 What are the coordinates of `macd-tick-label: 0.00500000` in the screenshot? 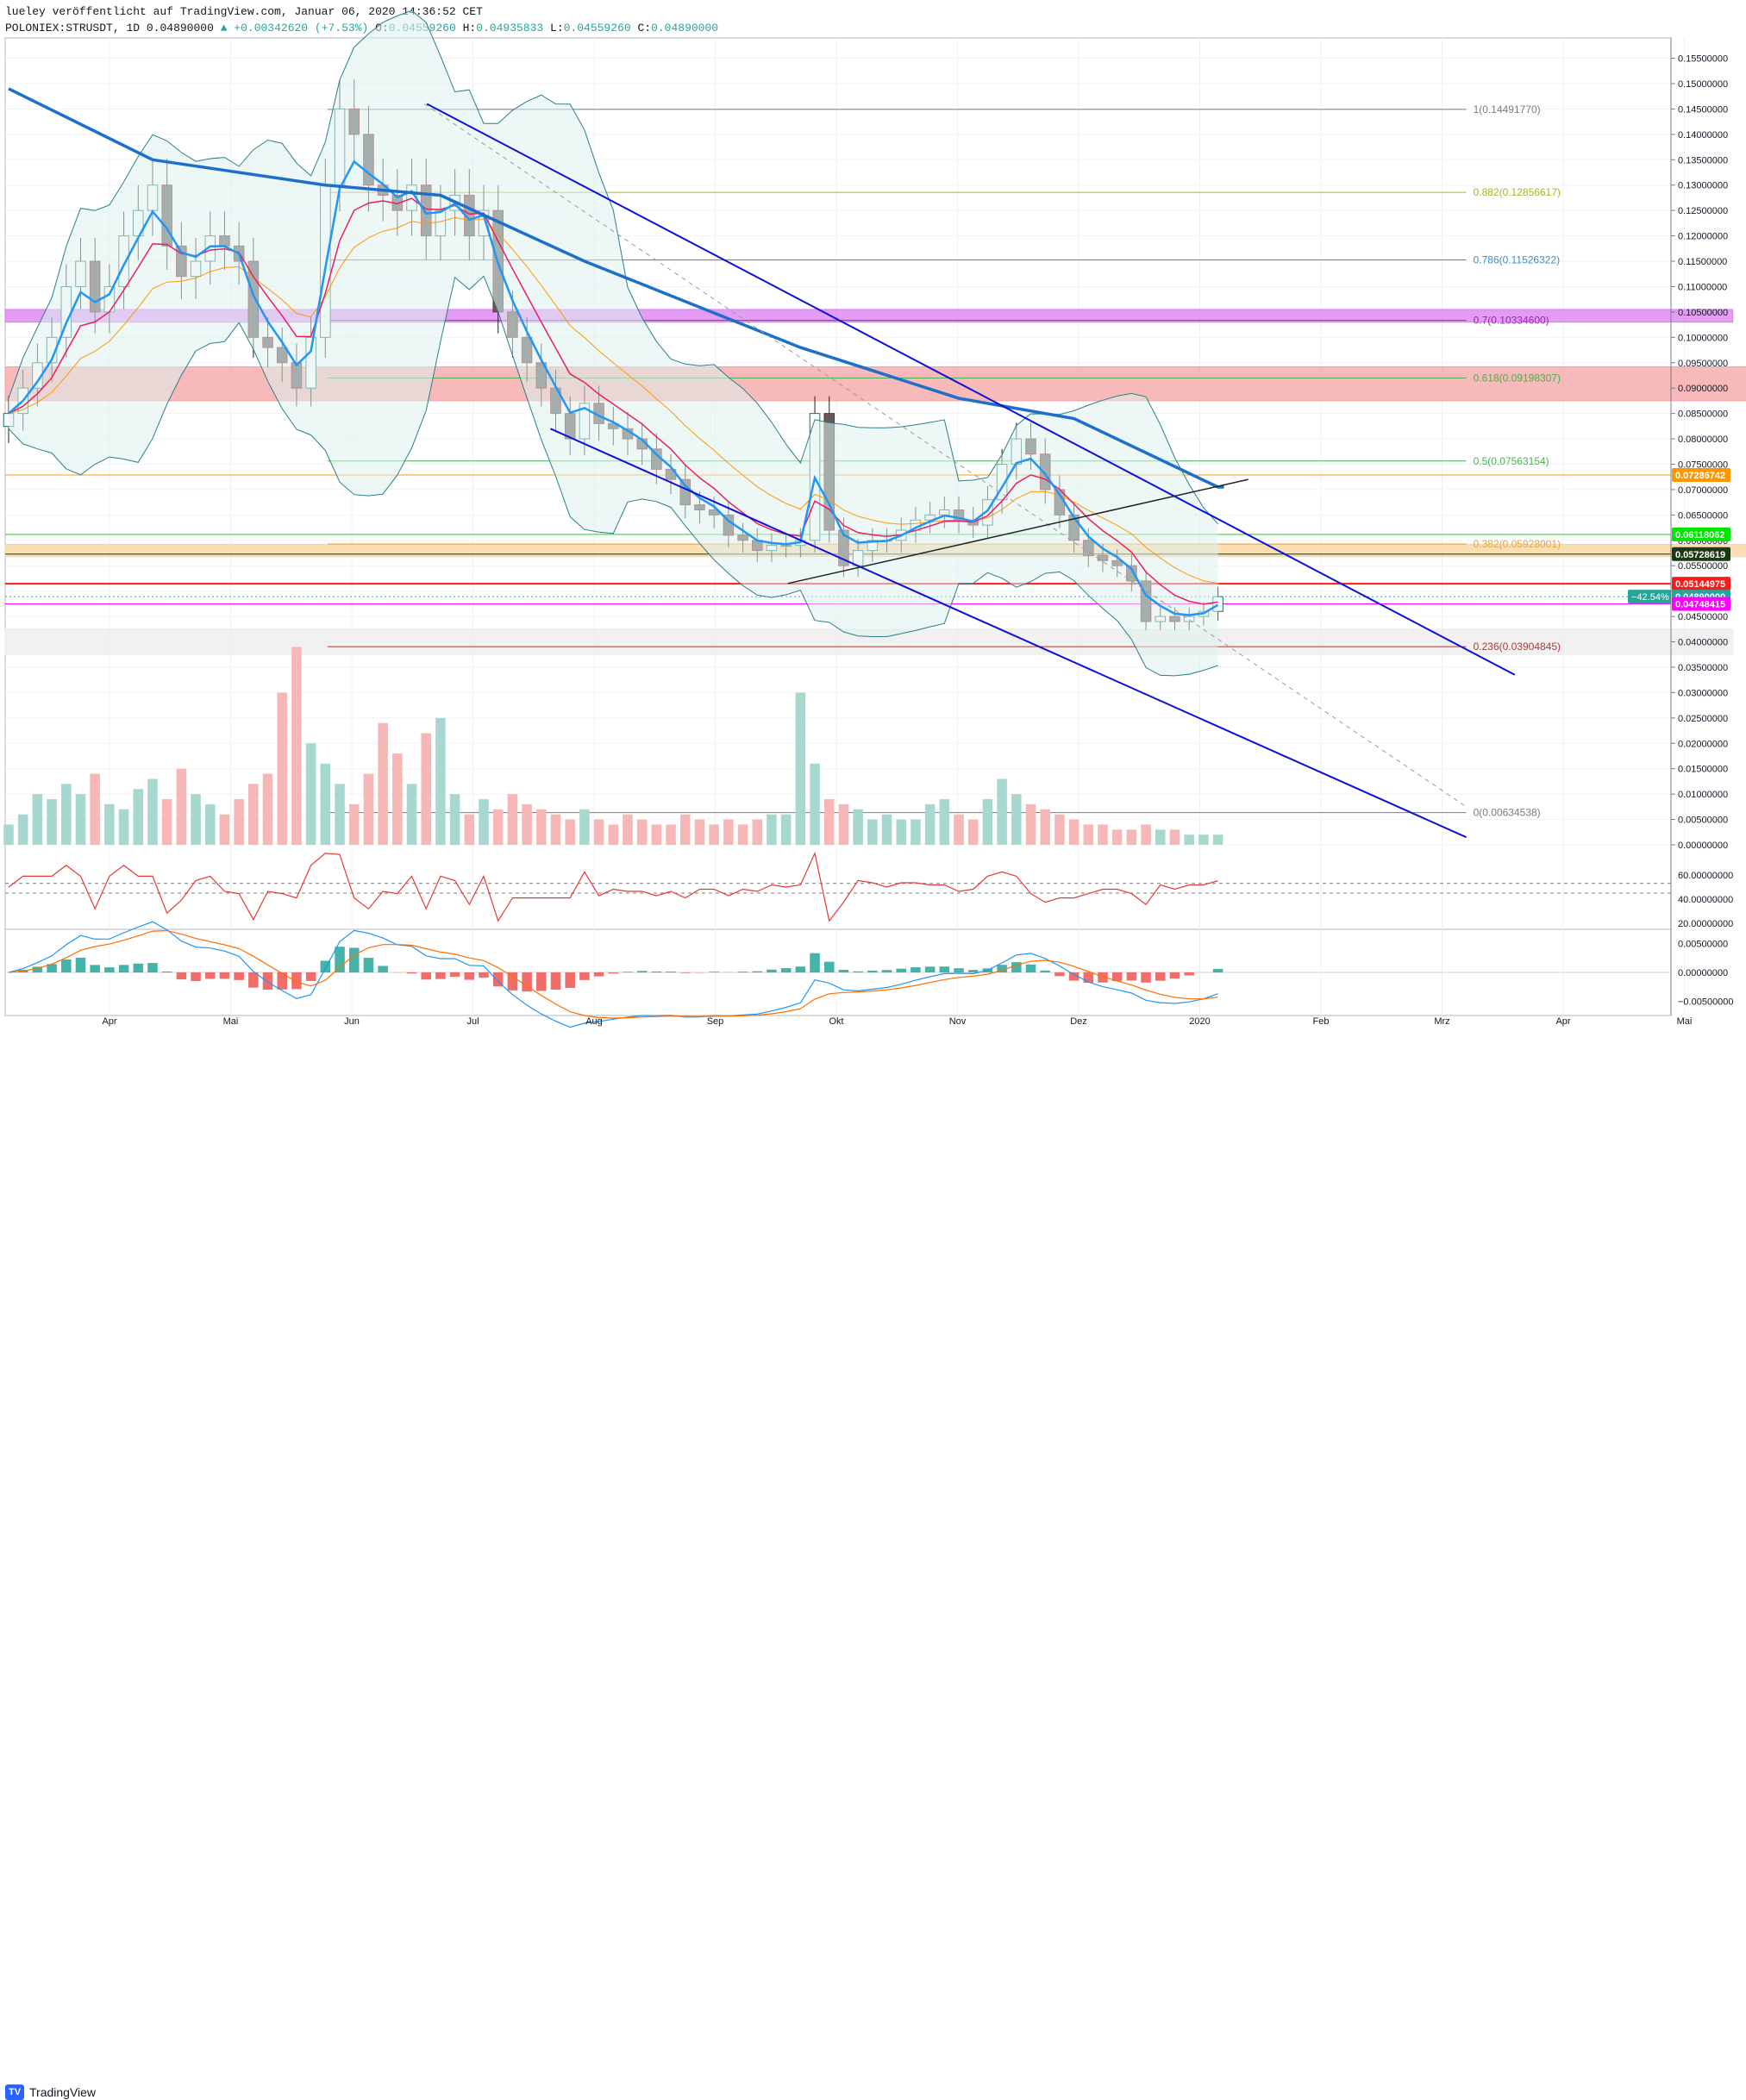 It's located at (1703, 945).